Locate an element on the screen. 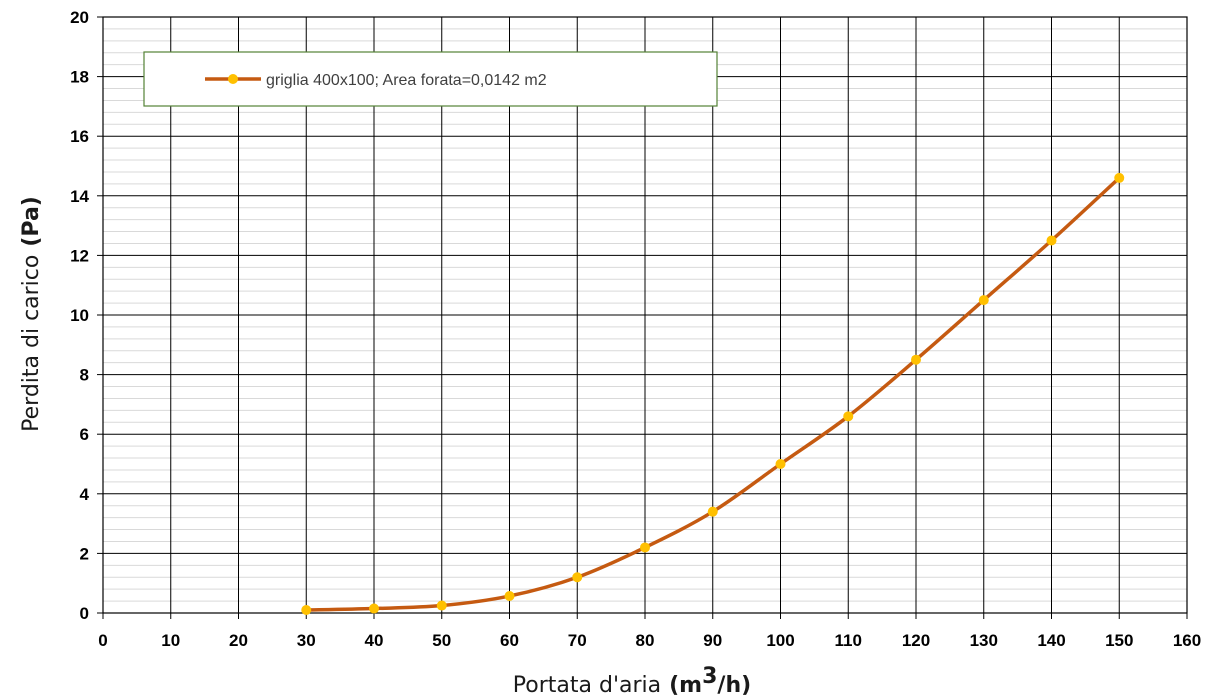 This screenshot has width=1215, height=698. x-tick-label: 0 is located at coordinates (102, 640).